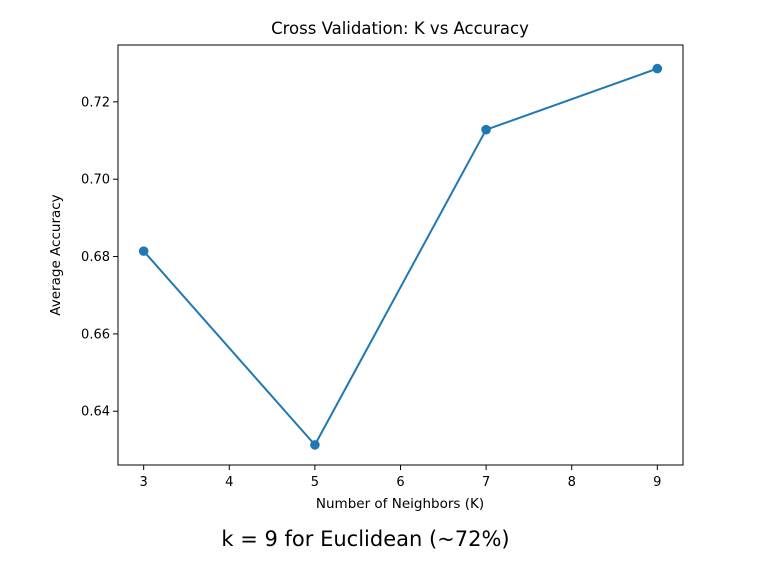  I want to click on chart-title: Cross Validation: K vs Accuracy, so click(400, 28).